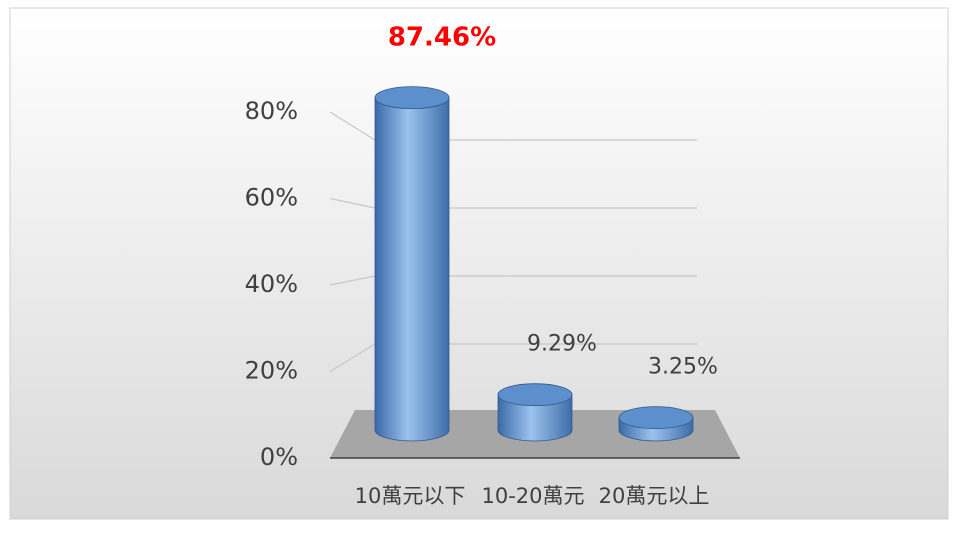 This screenshot has height=533, width=958. Describe the element at coordinates (271, 198) in the screenshot. I see `y-tick-label: 60%` at that location.